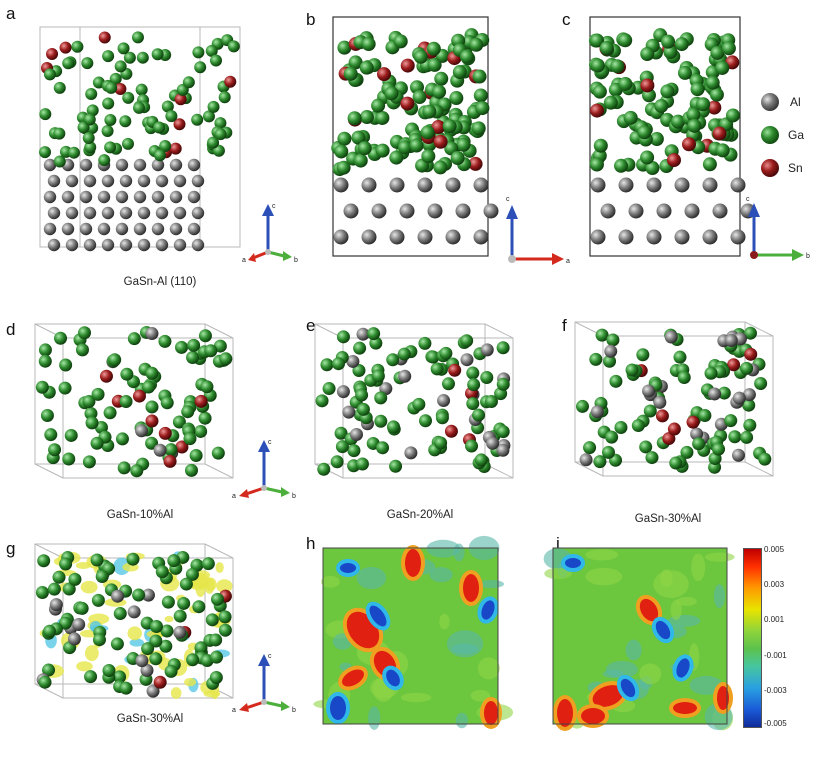 The image size is (817, 759). I want to click on colorbar-tick: 0.005, so click(774, 549).